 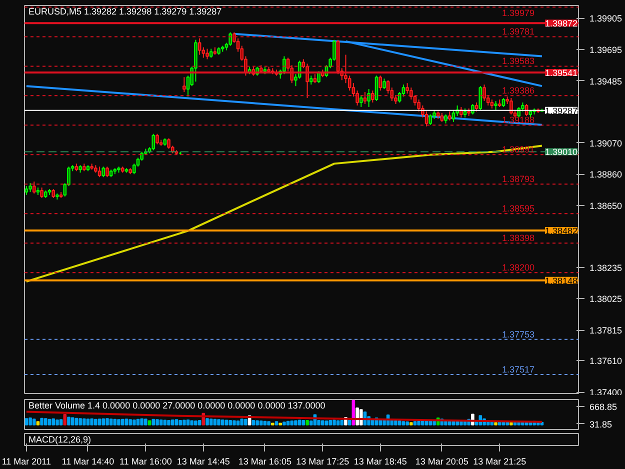 I want to click on ref-line-label: 1.37753, so click(x=518, y=334).